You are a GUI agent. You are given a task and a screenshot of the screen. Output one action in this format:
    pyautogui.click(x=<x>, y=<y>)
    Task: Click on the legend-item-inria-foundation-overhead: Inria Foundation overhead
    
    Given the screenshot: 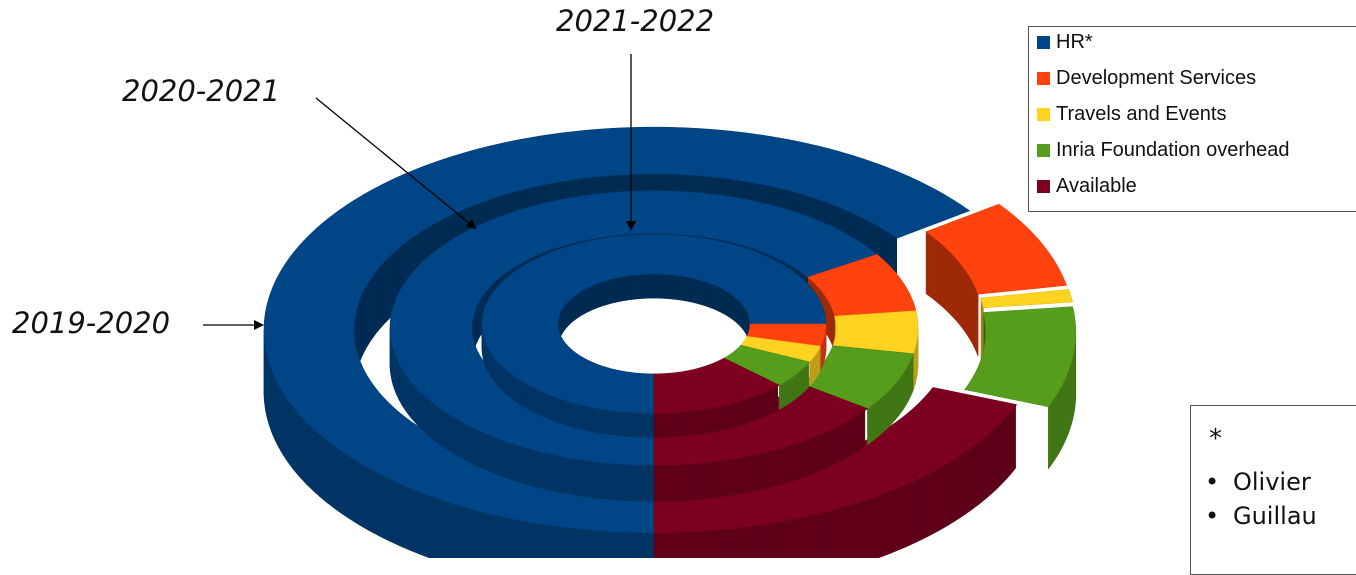 What is the action you would take?
    pyautogui.click(x=1163, y=150)
    